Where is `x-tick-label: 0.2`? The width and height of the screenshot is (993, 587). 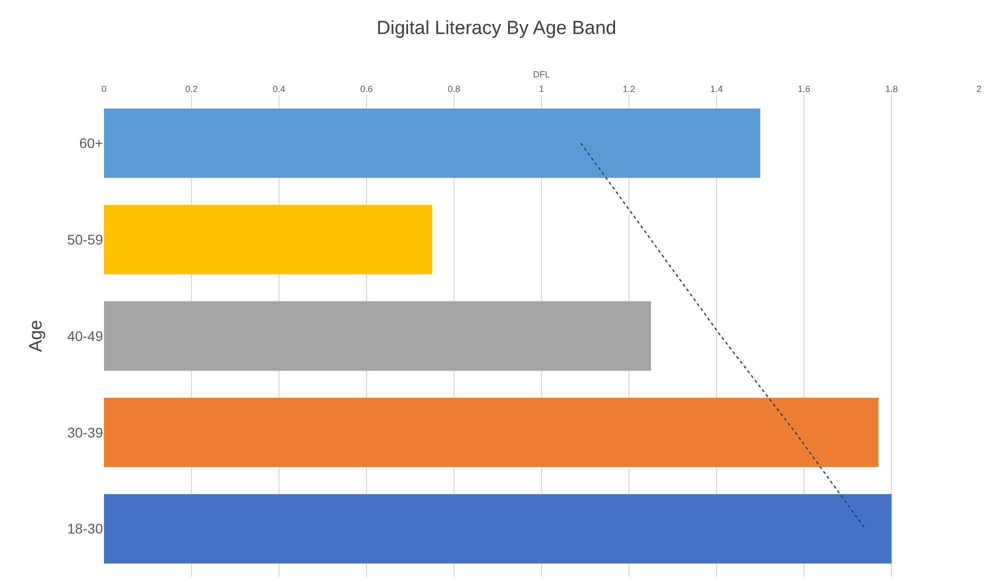
x-tick-label: 0.2 is located at coordinates (191, 89).